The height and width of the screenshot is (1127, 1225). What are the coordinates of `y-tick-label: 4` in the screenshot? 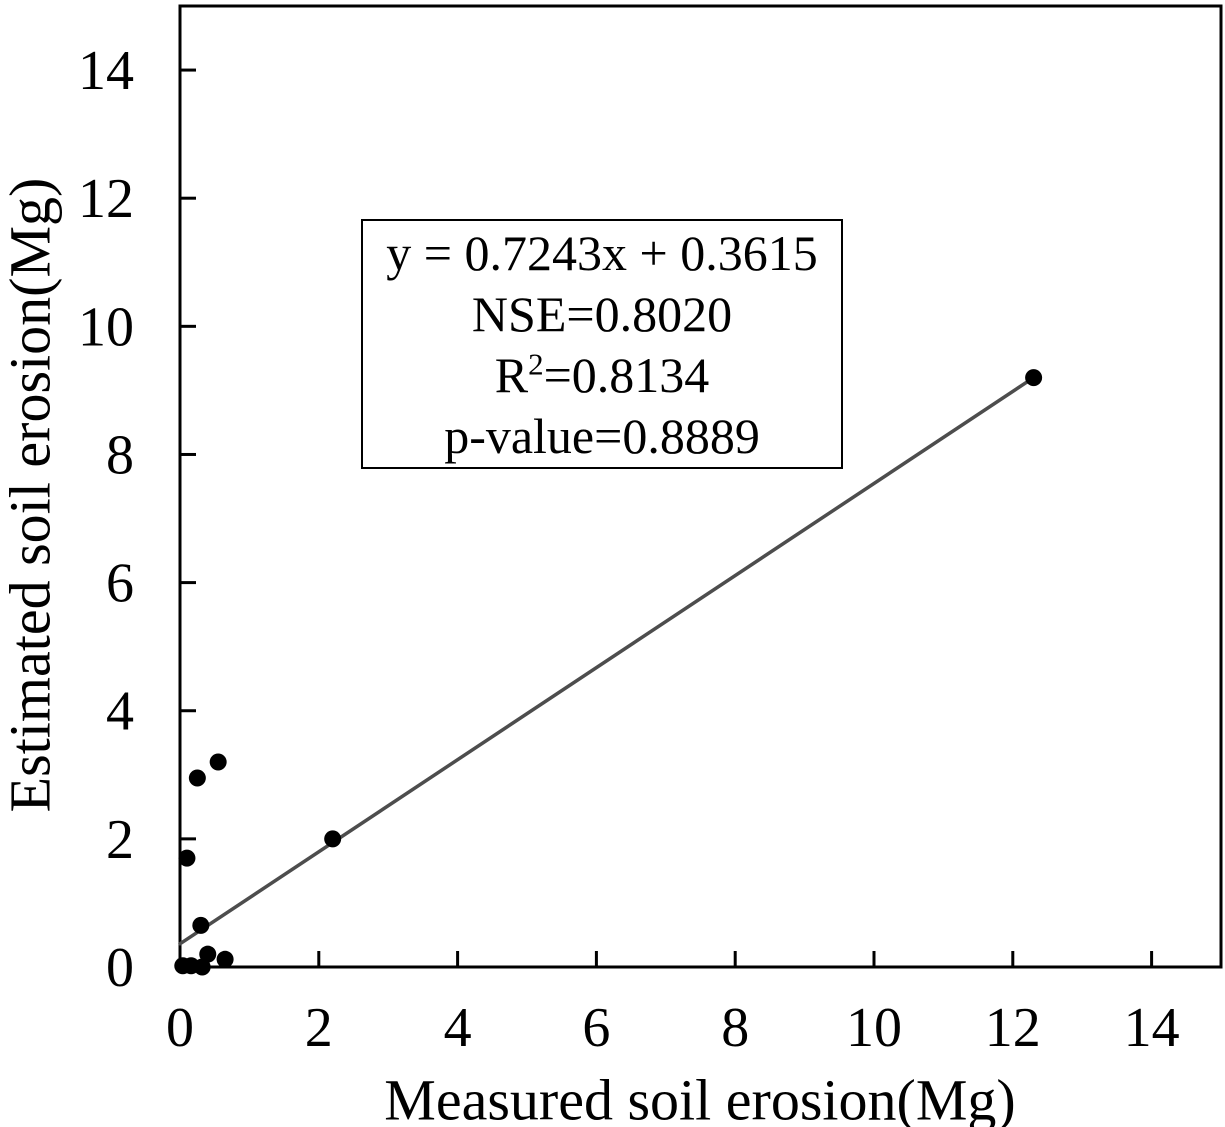 It's located at (120, 712).